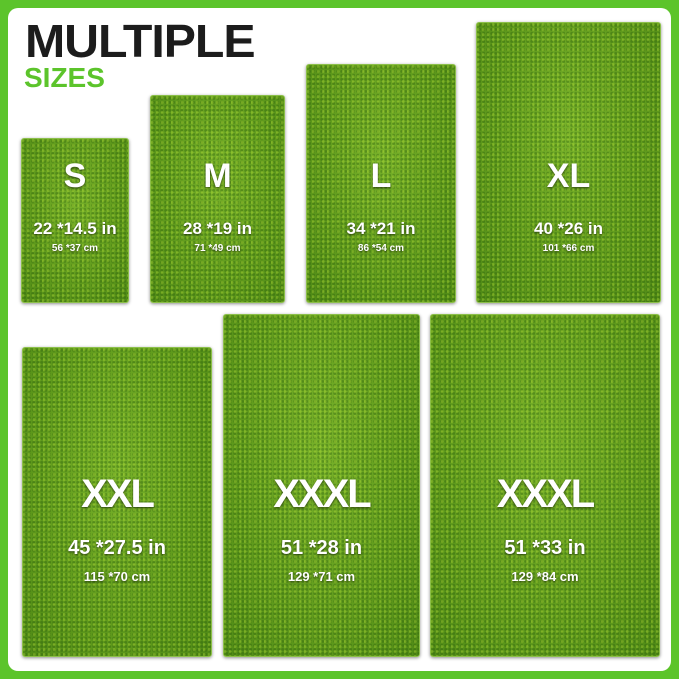  What do you see at coordinates (545, 576) in the screenshot?
I see `size-cm: 129 *84 cm` at bounding box center [545, 576].